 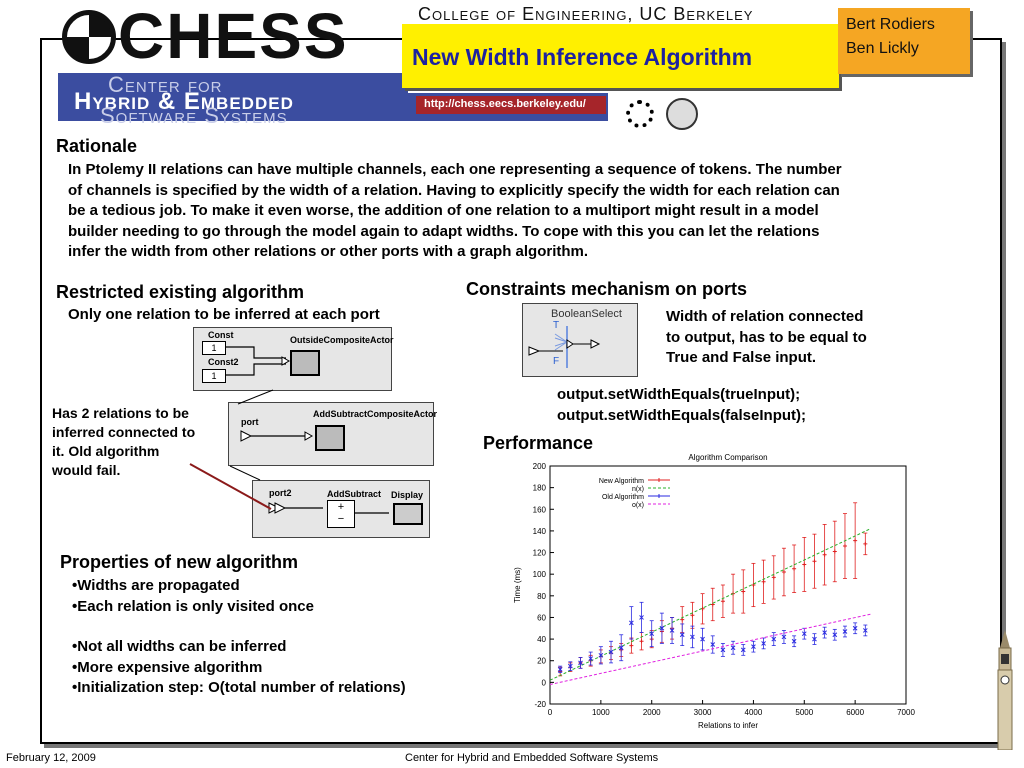 I want to click on properties-heading: Properties of new algorithm, so click(x=179, y=562).